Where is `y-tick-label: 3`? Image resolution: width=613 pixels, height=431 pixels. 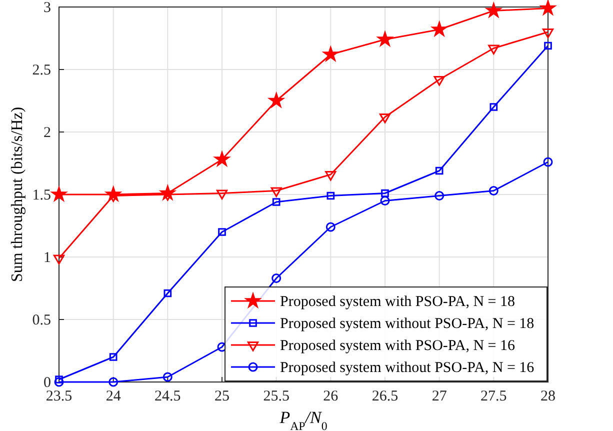
y-tick-label: 3 is located at coordinates (47, 8).